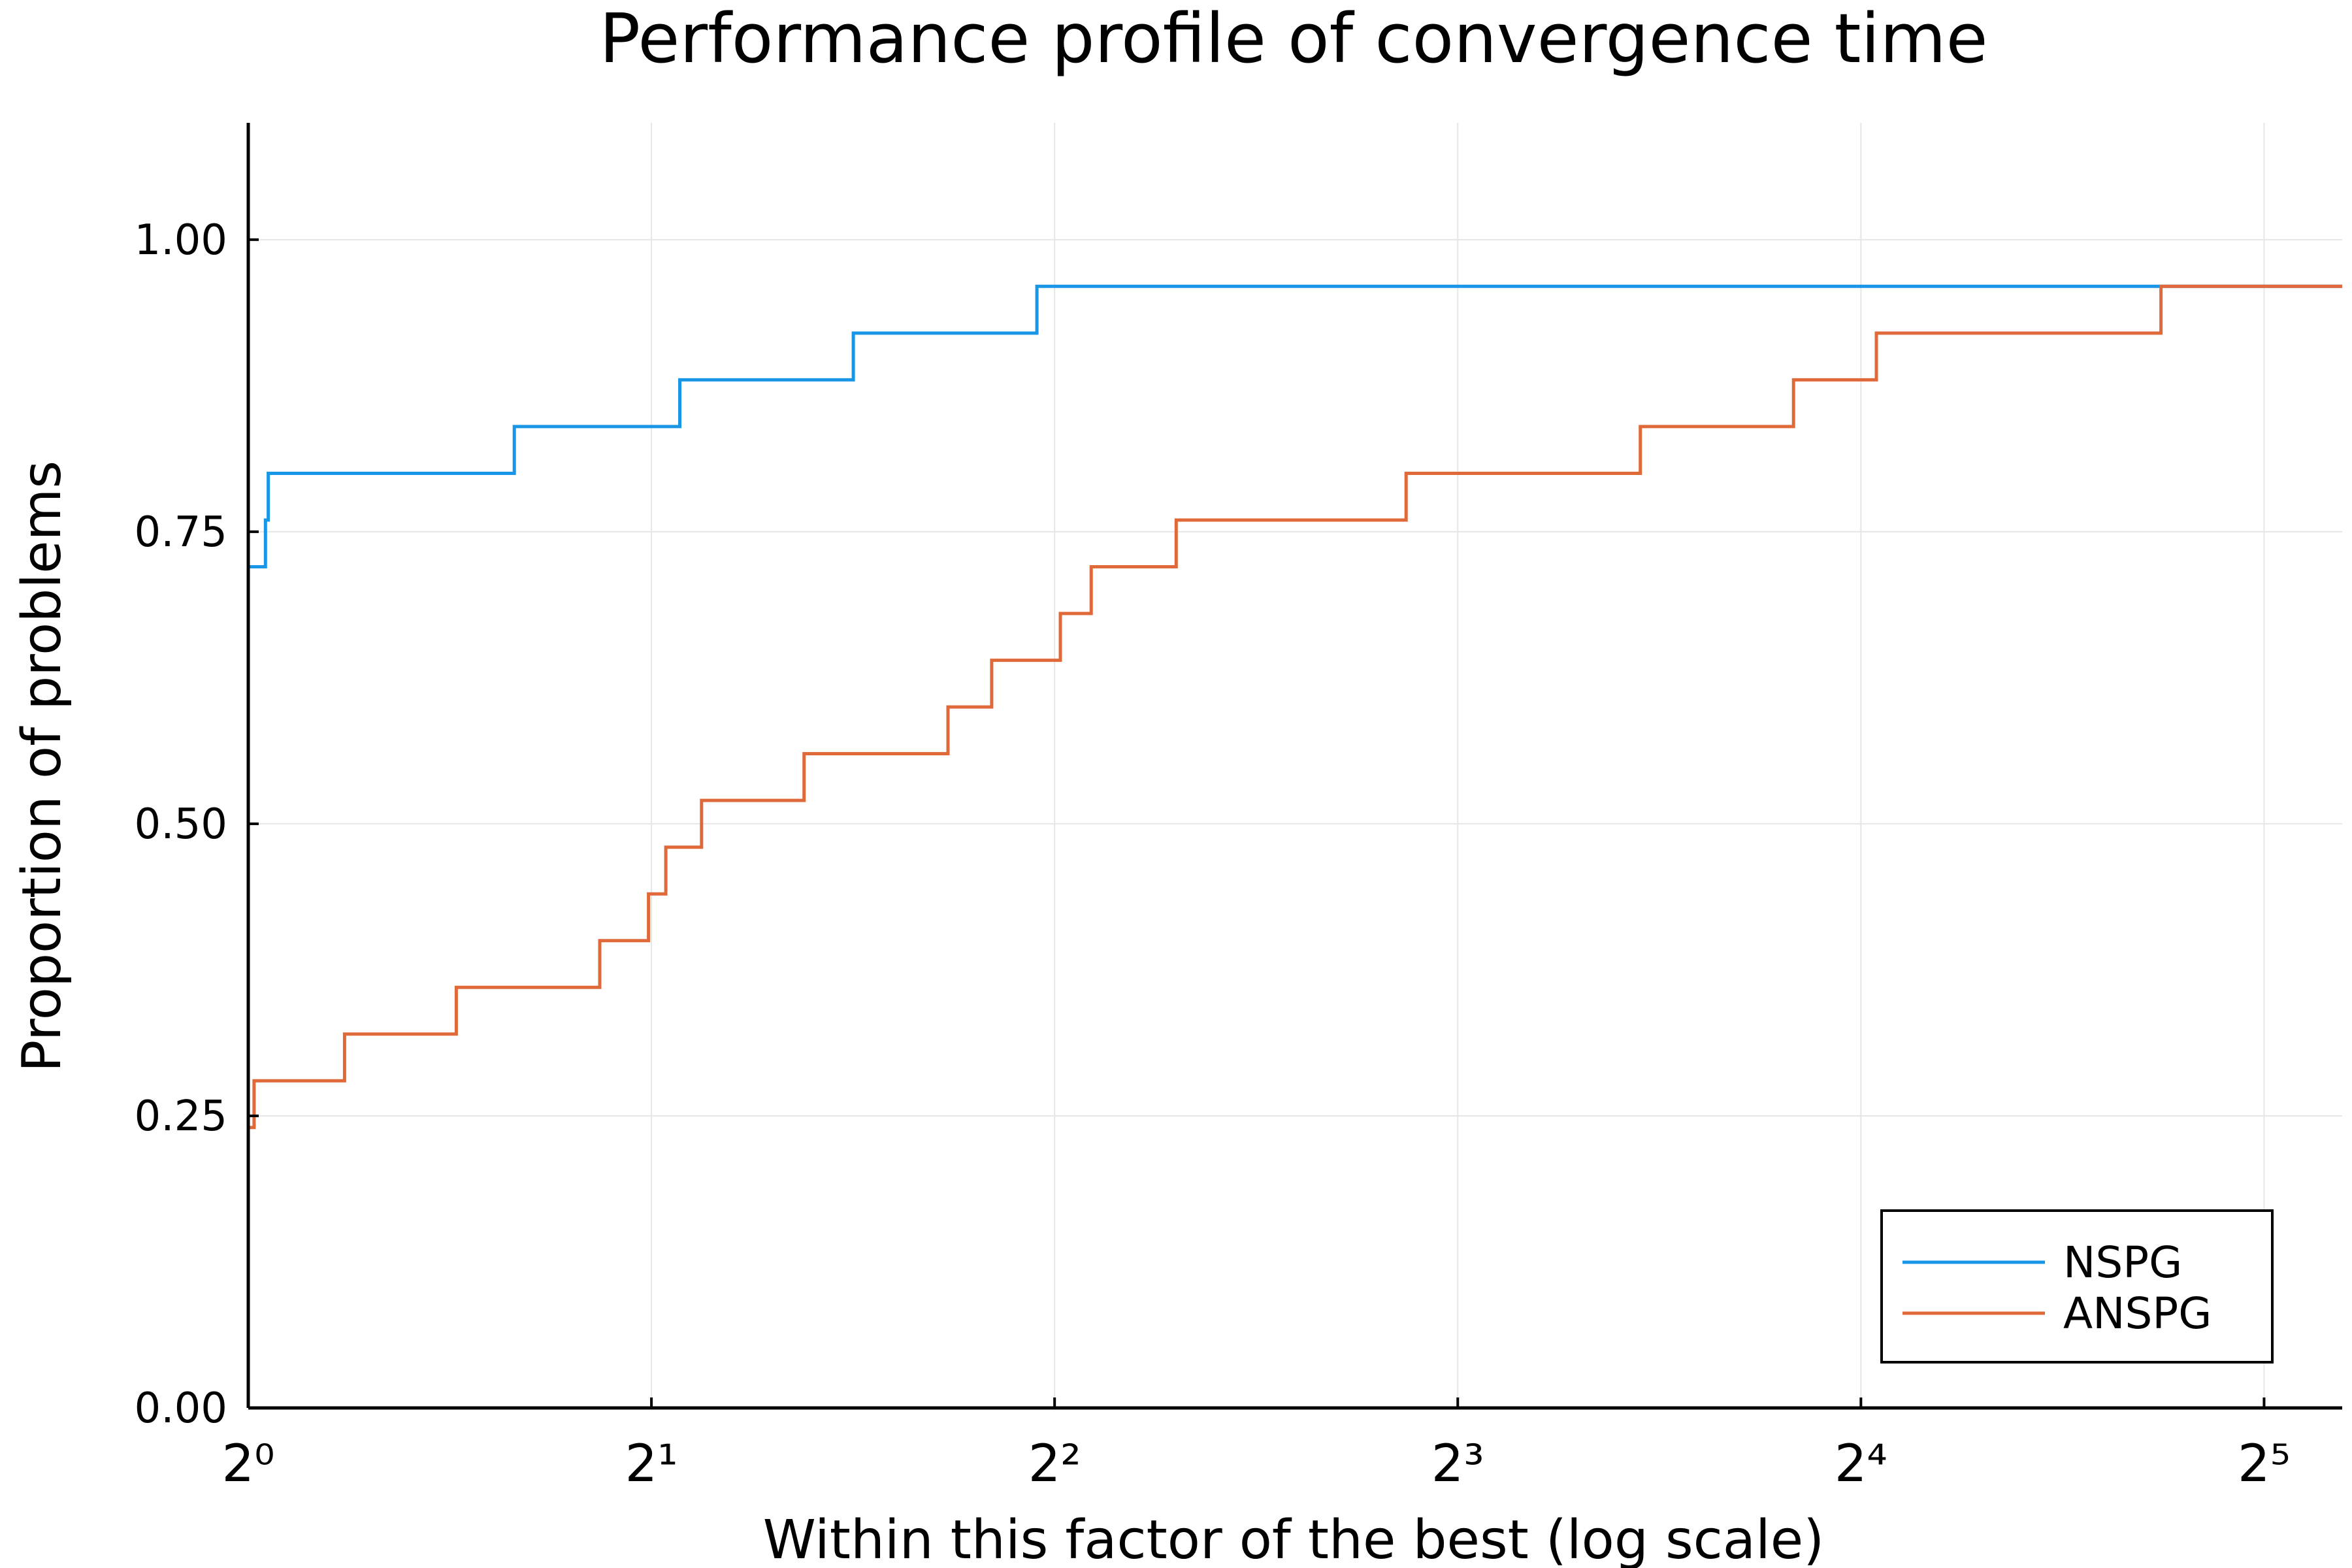 The width and height of the screenshot is (2352, 1568). I want to click on x-tick-label-1: 2¹, so click(651, 1464).